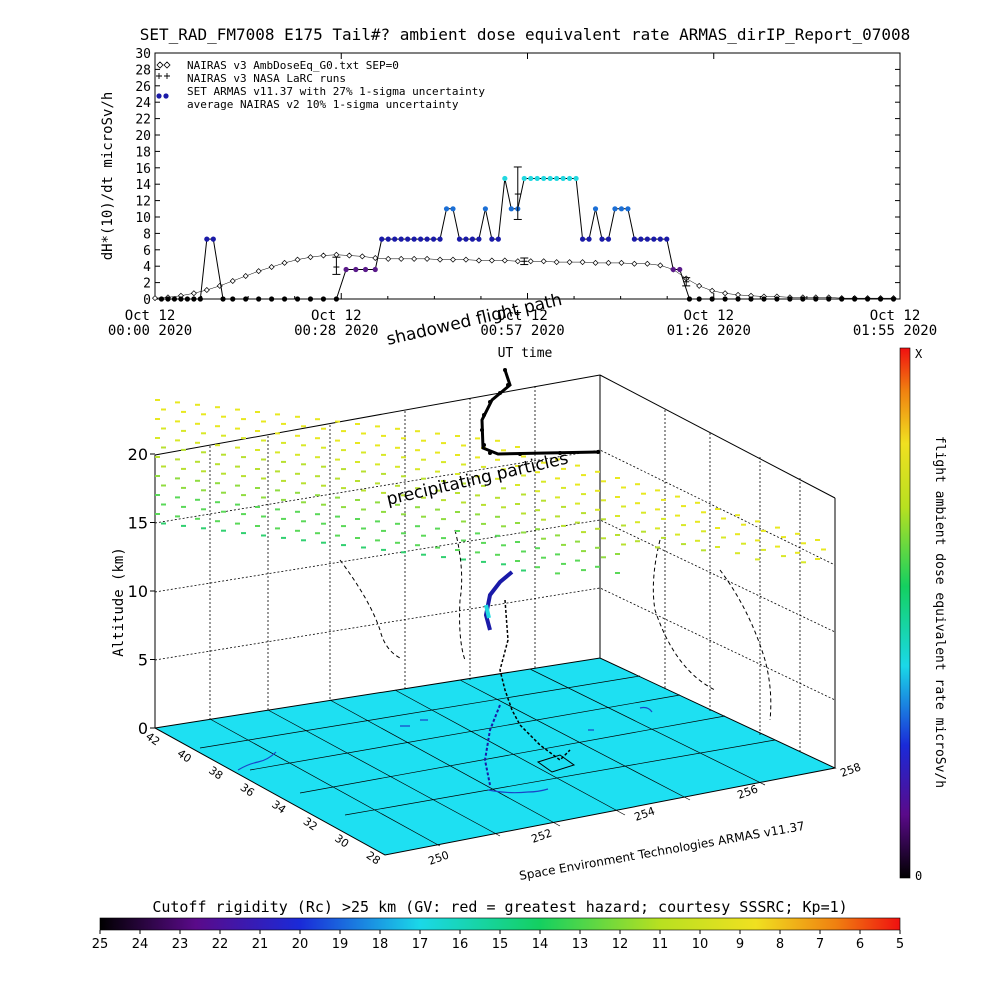 Image resolution: width=1000 pixels, height=1000 pixels. I want to click on flight-segment-high, so click(539, 412).